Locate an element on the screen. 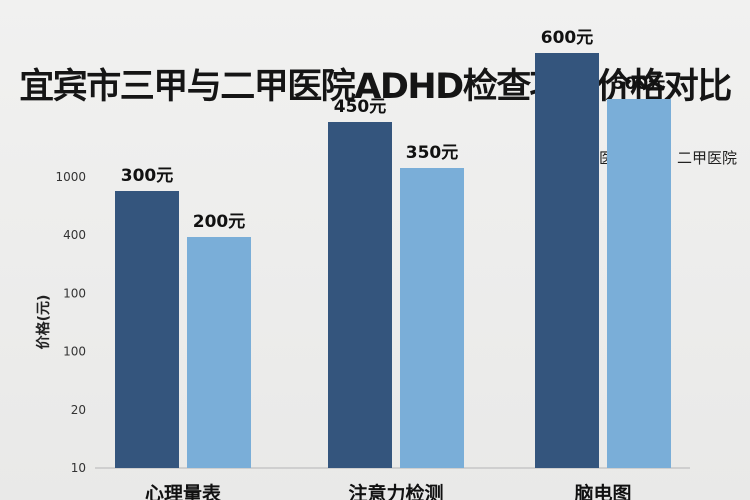  y-axis-ticks: 1000 400 100 100 20 10 is located at coordinates (70, 322).